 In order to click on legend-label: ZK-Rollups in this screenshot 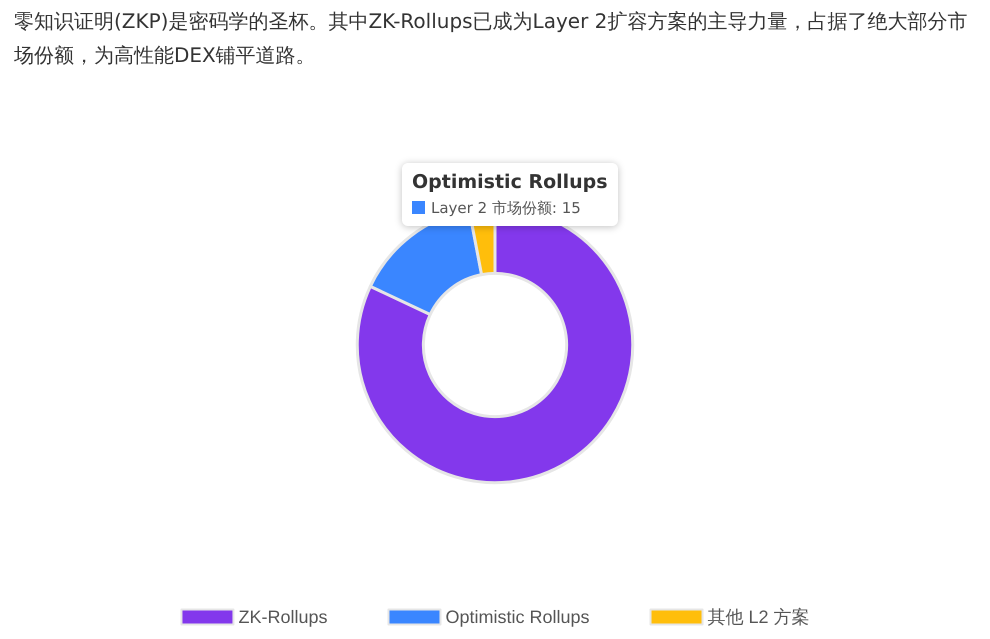, I will do `click(283, 617)`.